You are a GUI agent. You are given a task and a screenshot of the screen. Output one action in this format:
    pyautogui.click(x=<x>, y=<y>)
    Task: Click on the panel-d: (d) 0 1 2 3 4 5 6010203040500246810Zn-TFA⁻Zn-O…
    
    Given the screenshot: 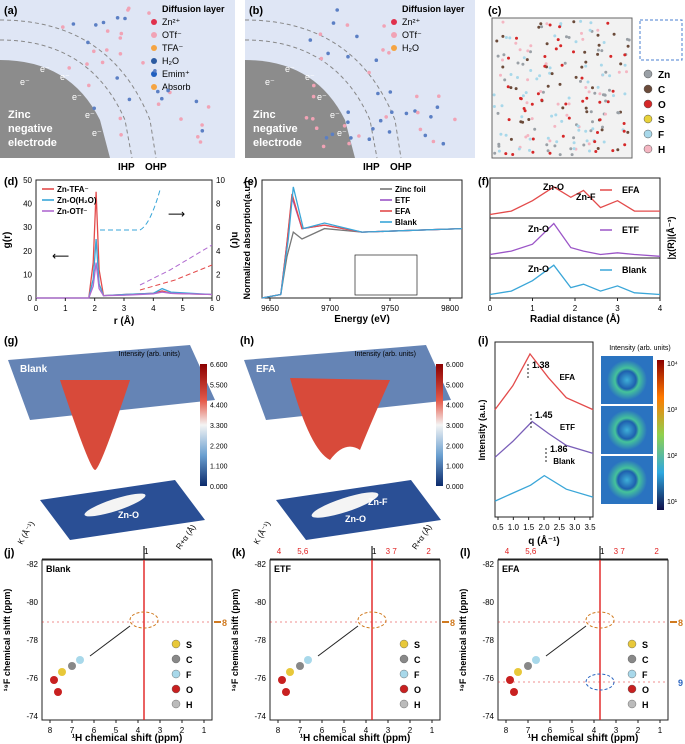 What is the action you would take?
    pyautogui.click(x=121, y=251)
    